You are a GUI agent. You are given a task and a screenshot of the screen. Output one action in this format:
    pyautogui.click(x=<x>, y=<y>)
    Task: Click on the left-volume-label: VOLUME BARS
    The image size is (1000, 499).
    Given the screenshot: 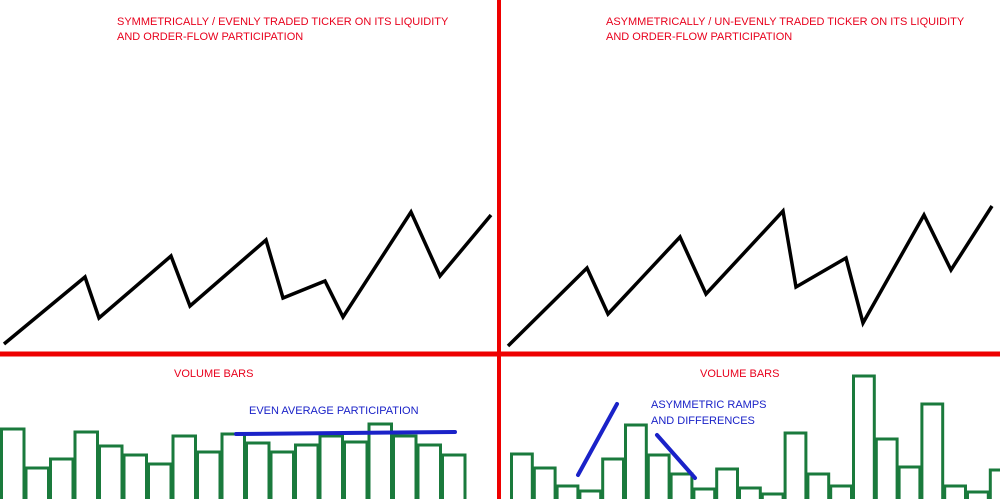 What is the action you would take?
    pyautogui.click(x=213, y=374)
    